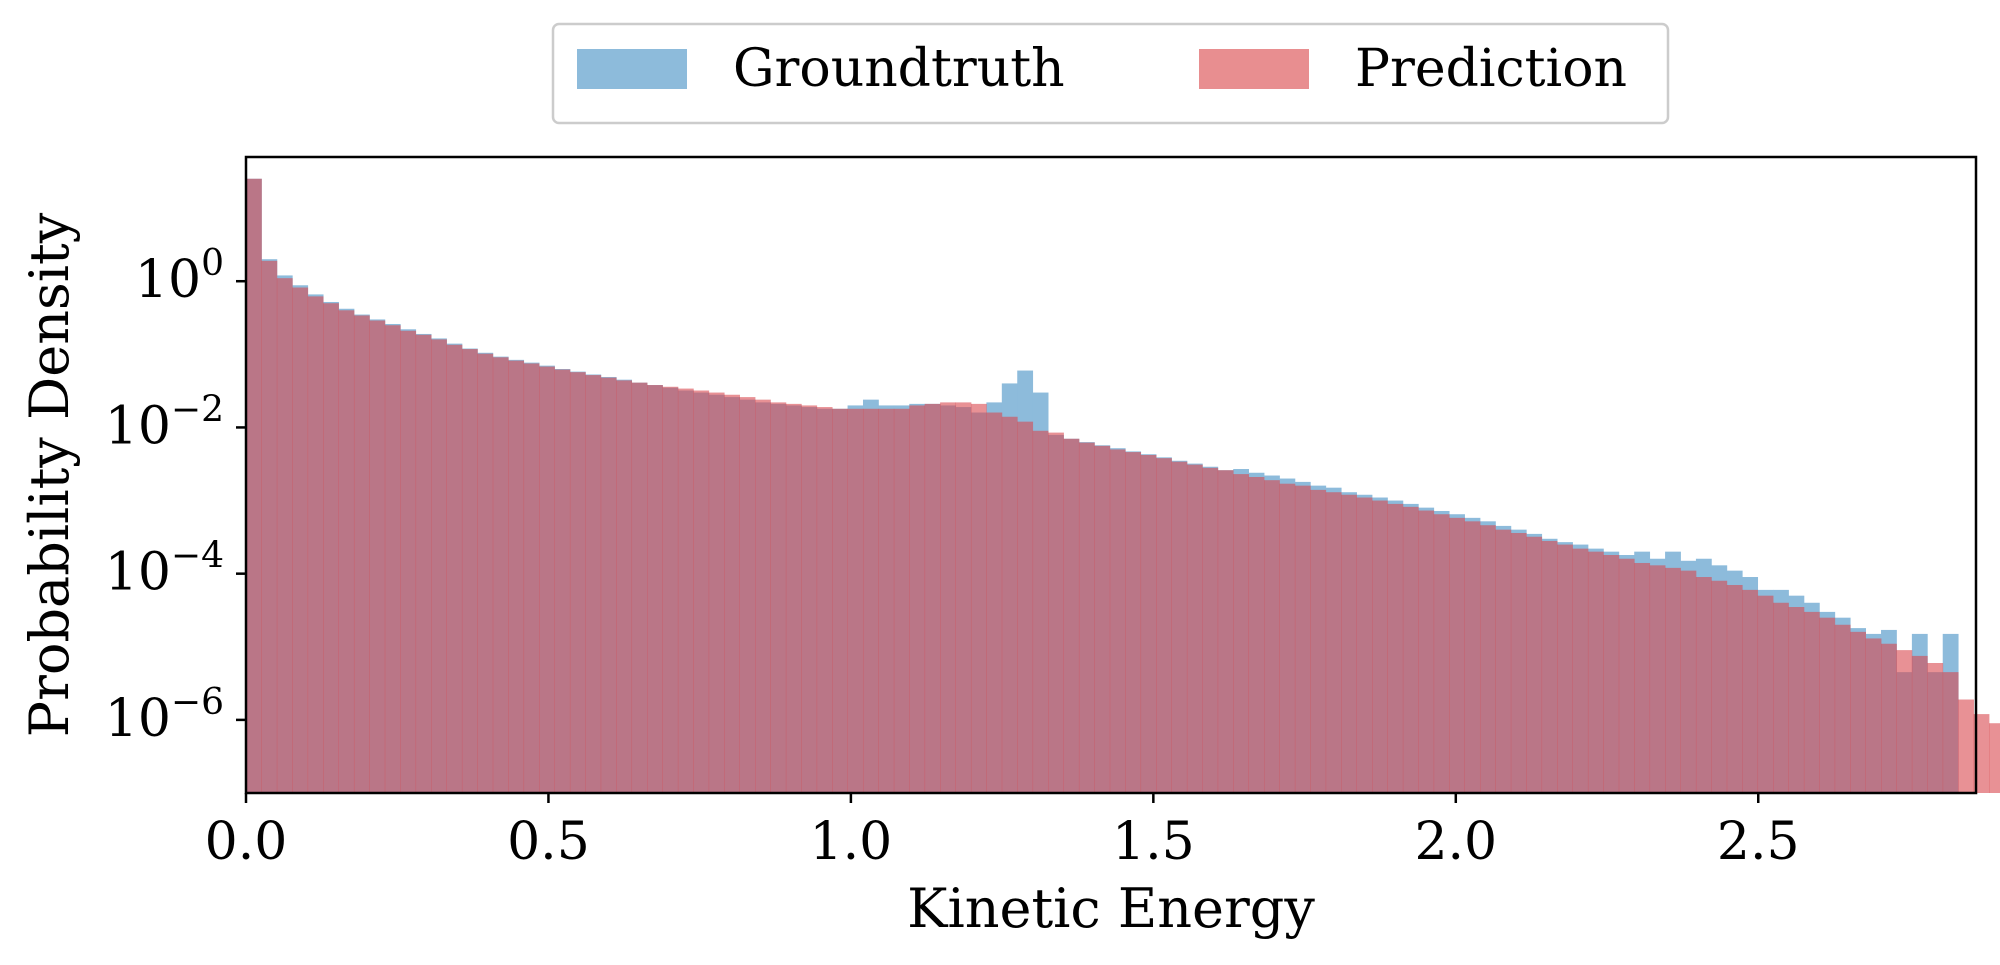 The width and height of the screenshot is (2000, 965). I want to click on y-tick-label: 10⁻⁴, so click(164, 569).